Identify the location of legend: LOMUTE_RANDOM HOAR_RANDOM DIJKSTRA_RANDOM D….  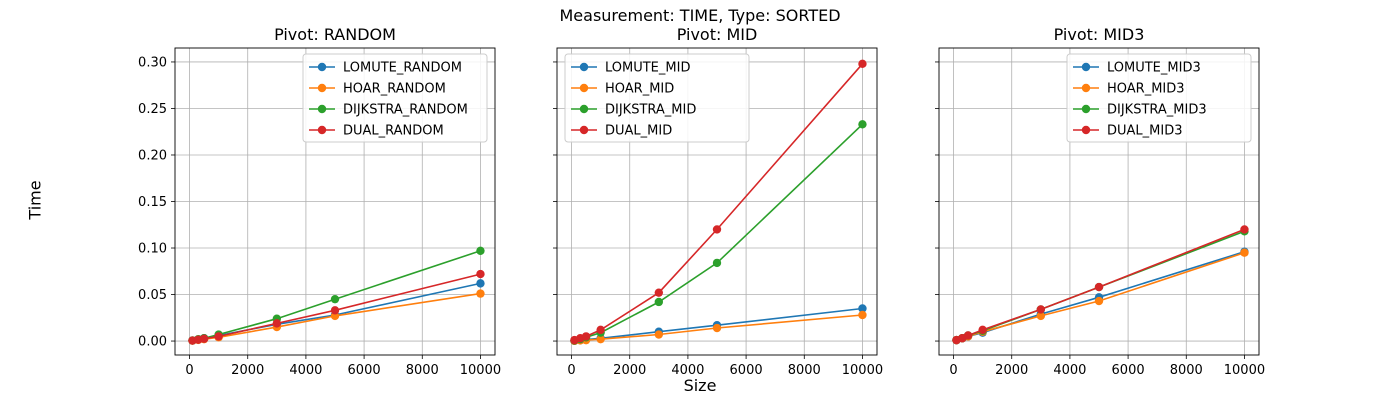
(395, 98).